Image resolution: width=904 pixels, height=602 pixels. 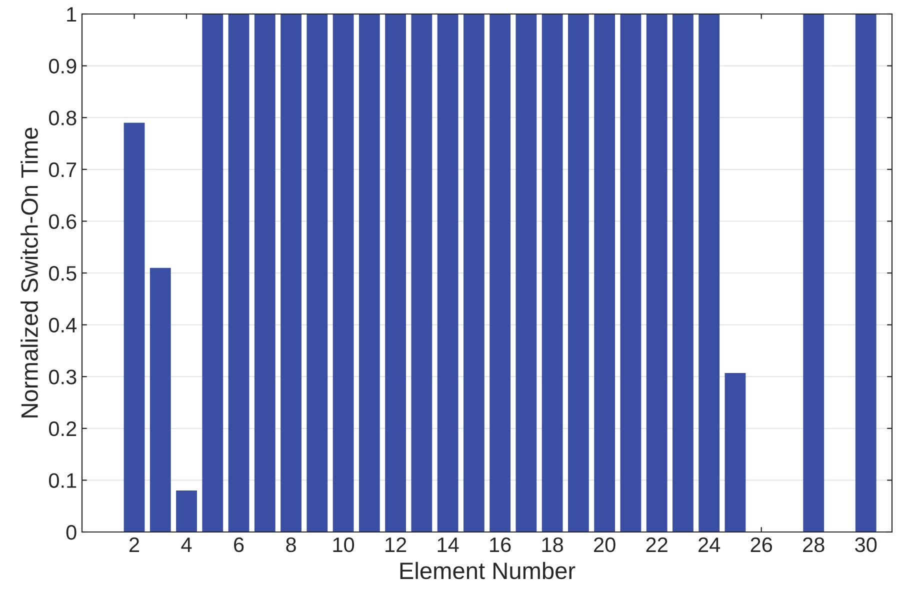 I want to click on y-tick-label: 0.3, so click(x=62, y=377).